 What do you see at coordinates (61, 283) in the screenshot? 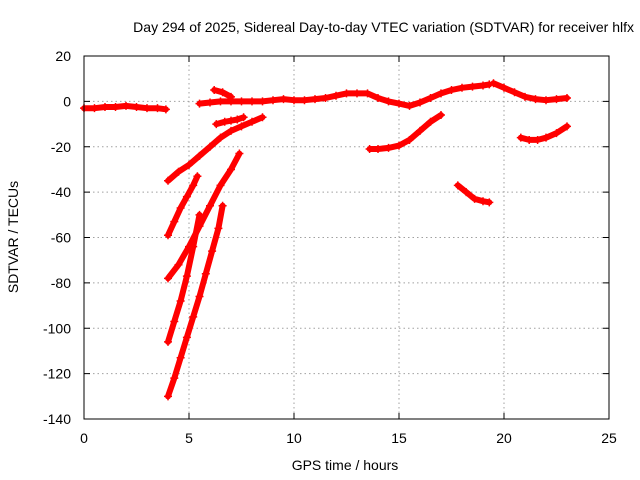
I see `y-tick-label: -80` at bounding box center [61, 283].